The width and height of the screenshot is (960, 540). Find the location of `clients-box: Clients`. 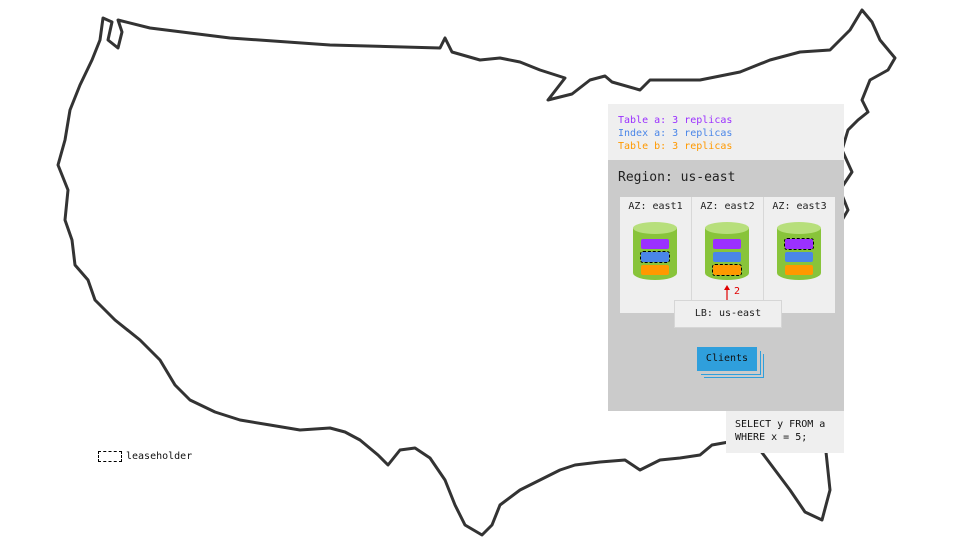

clients-box: Clients is located at coordinates (727, 359).